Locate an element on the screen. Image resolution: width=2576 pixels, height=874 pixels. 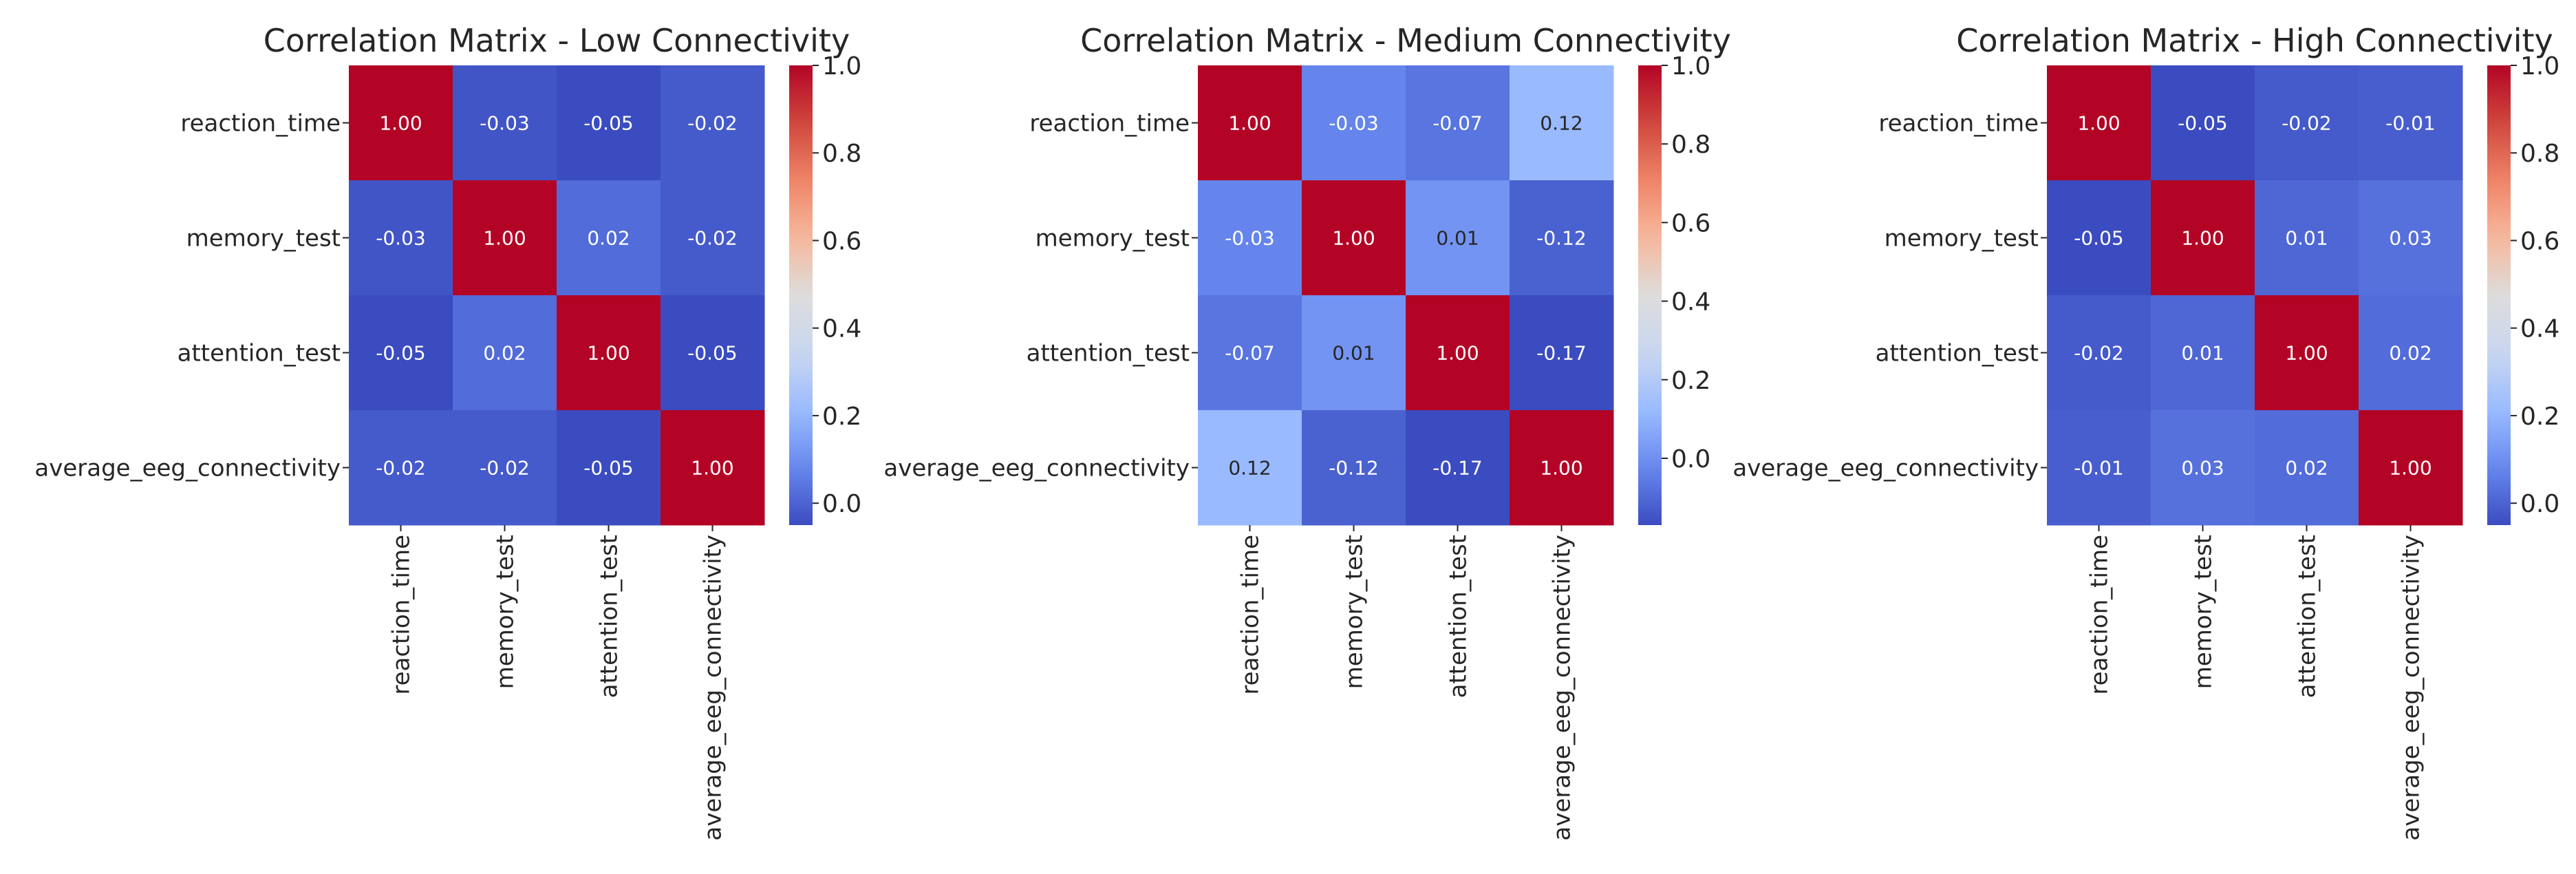
x-tick-label: attention_test is located at coordinates (1458, 616).